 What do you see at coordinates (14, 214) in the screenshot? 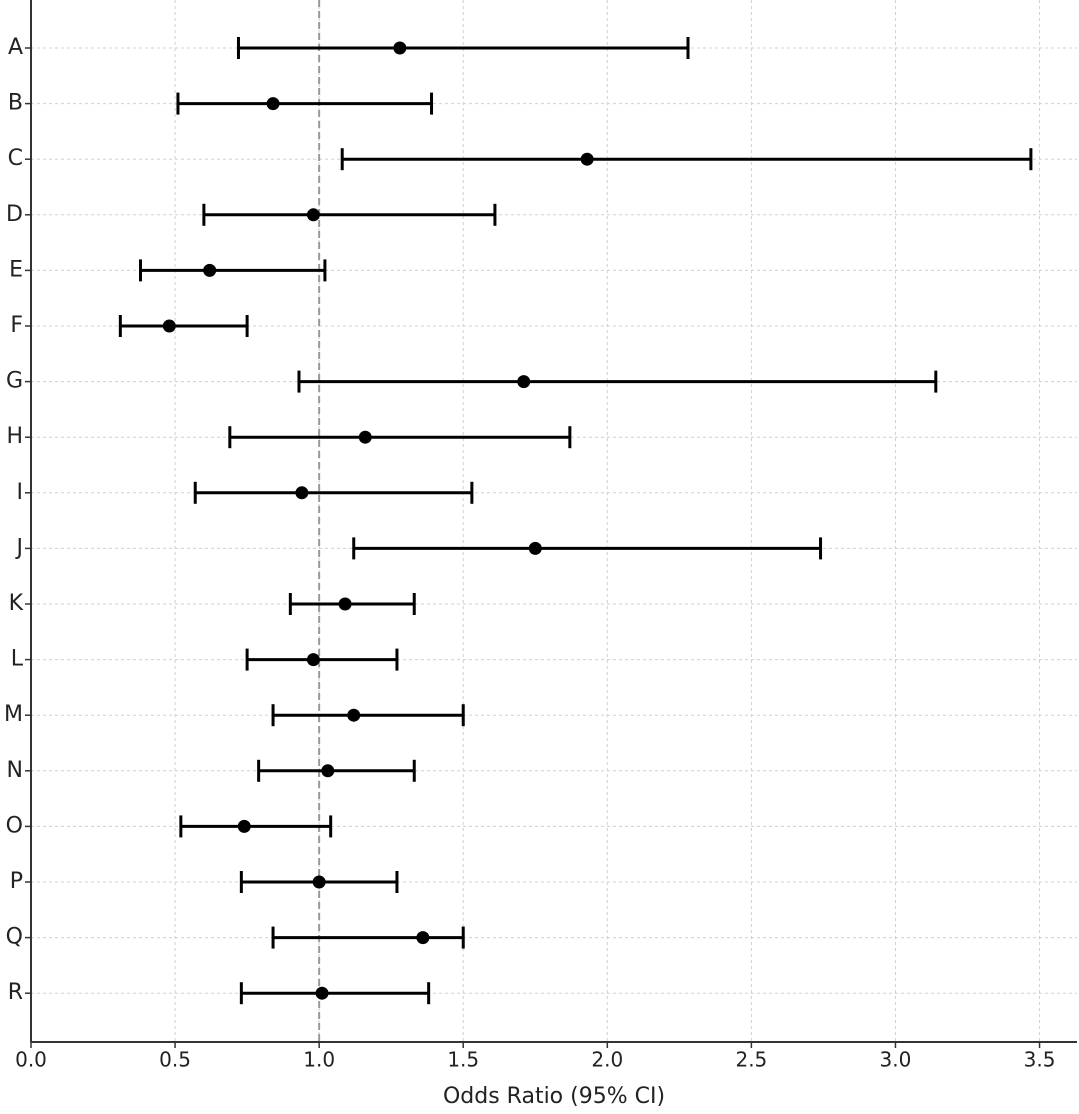
I see `y-tick-label: D` at bounding box center [14, 214].